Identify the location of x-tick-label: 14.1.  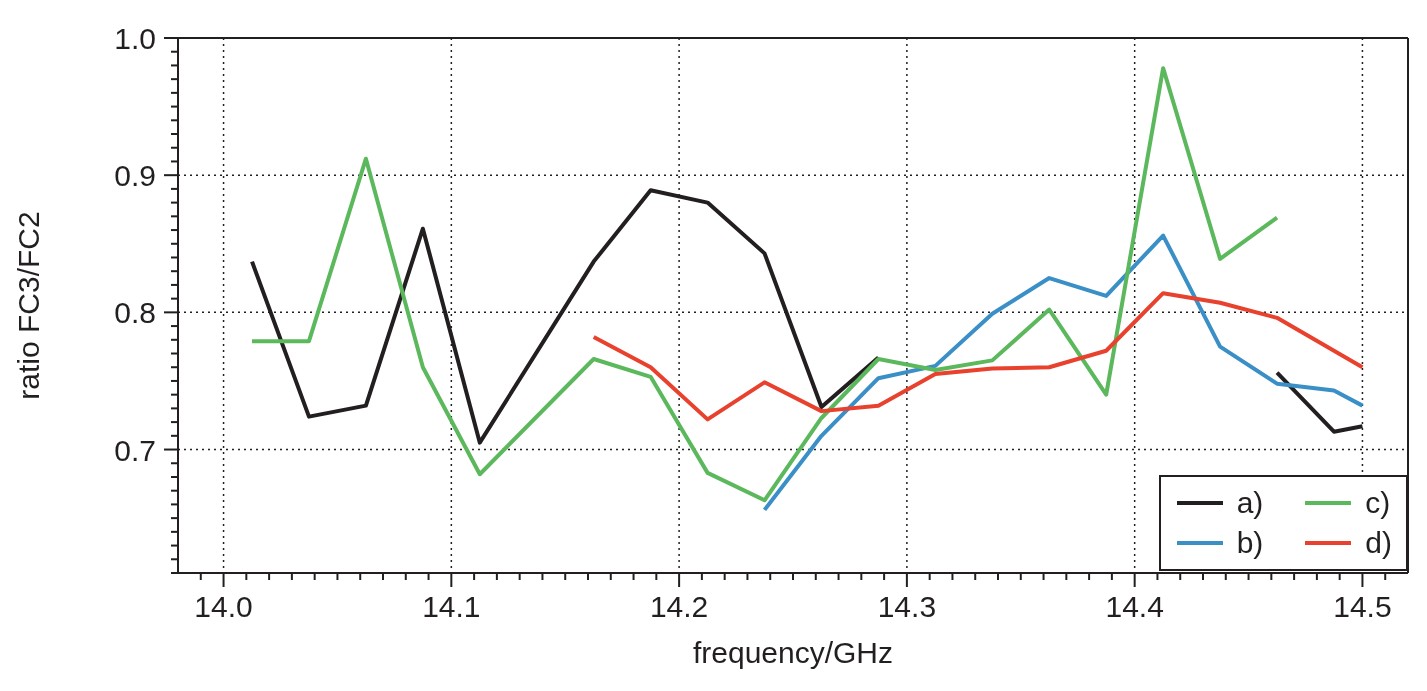
(451, 606).